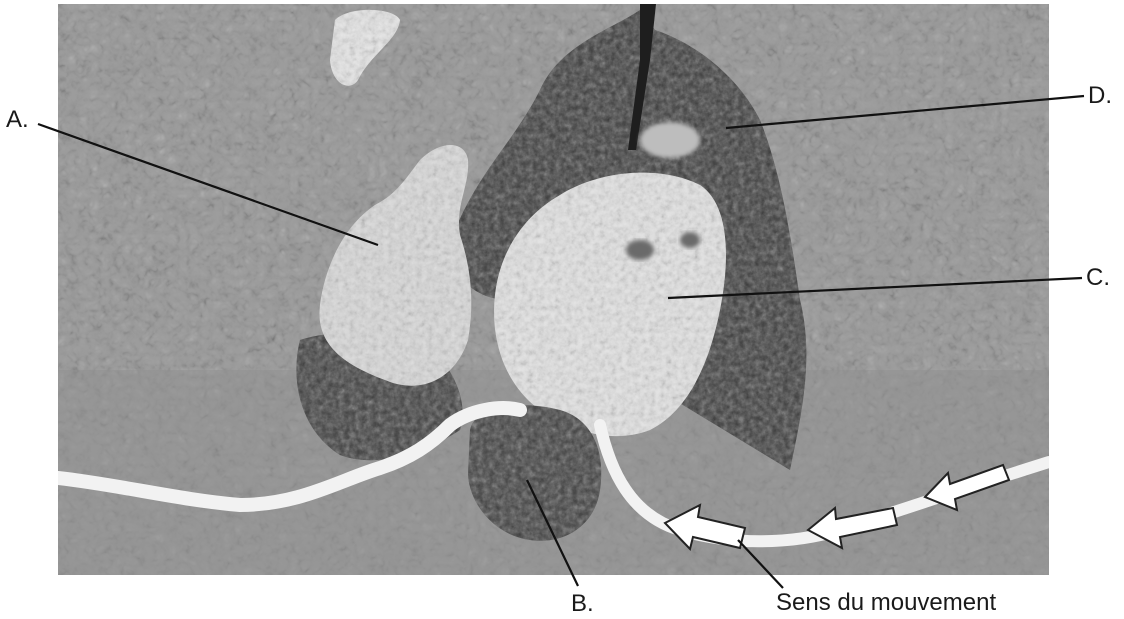  What do you see at coordinates (905, 112) in the screenshot?
I see `leader-line-d` at bounding box center [905, 112].